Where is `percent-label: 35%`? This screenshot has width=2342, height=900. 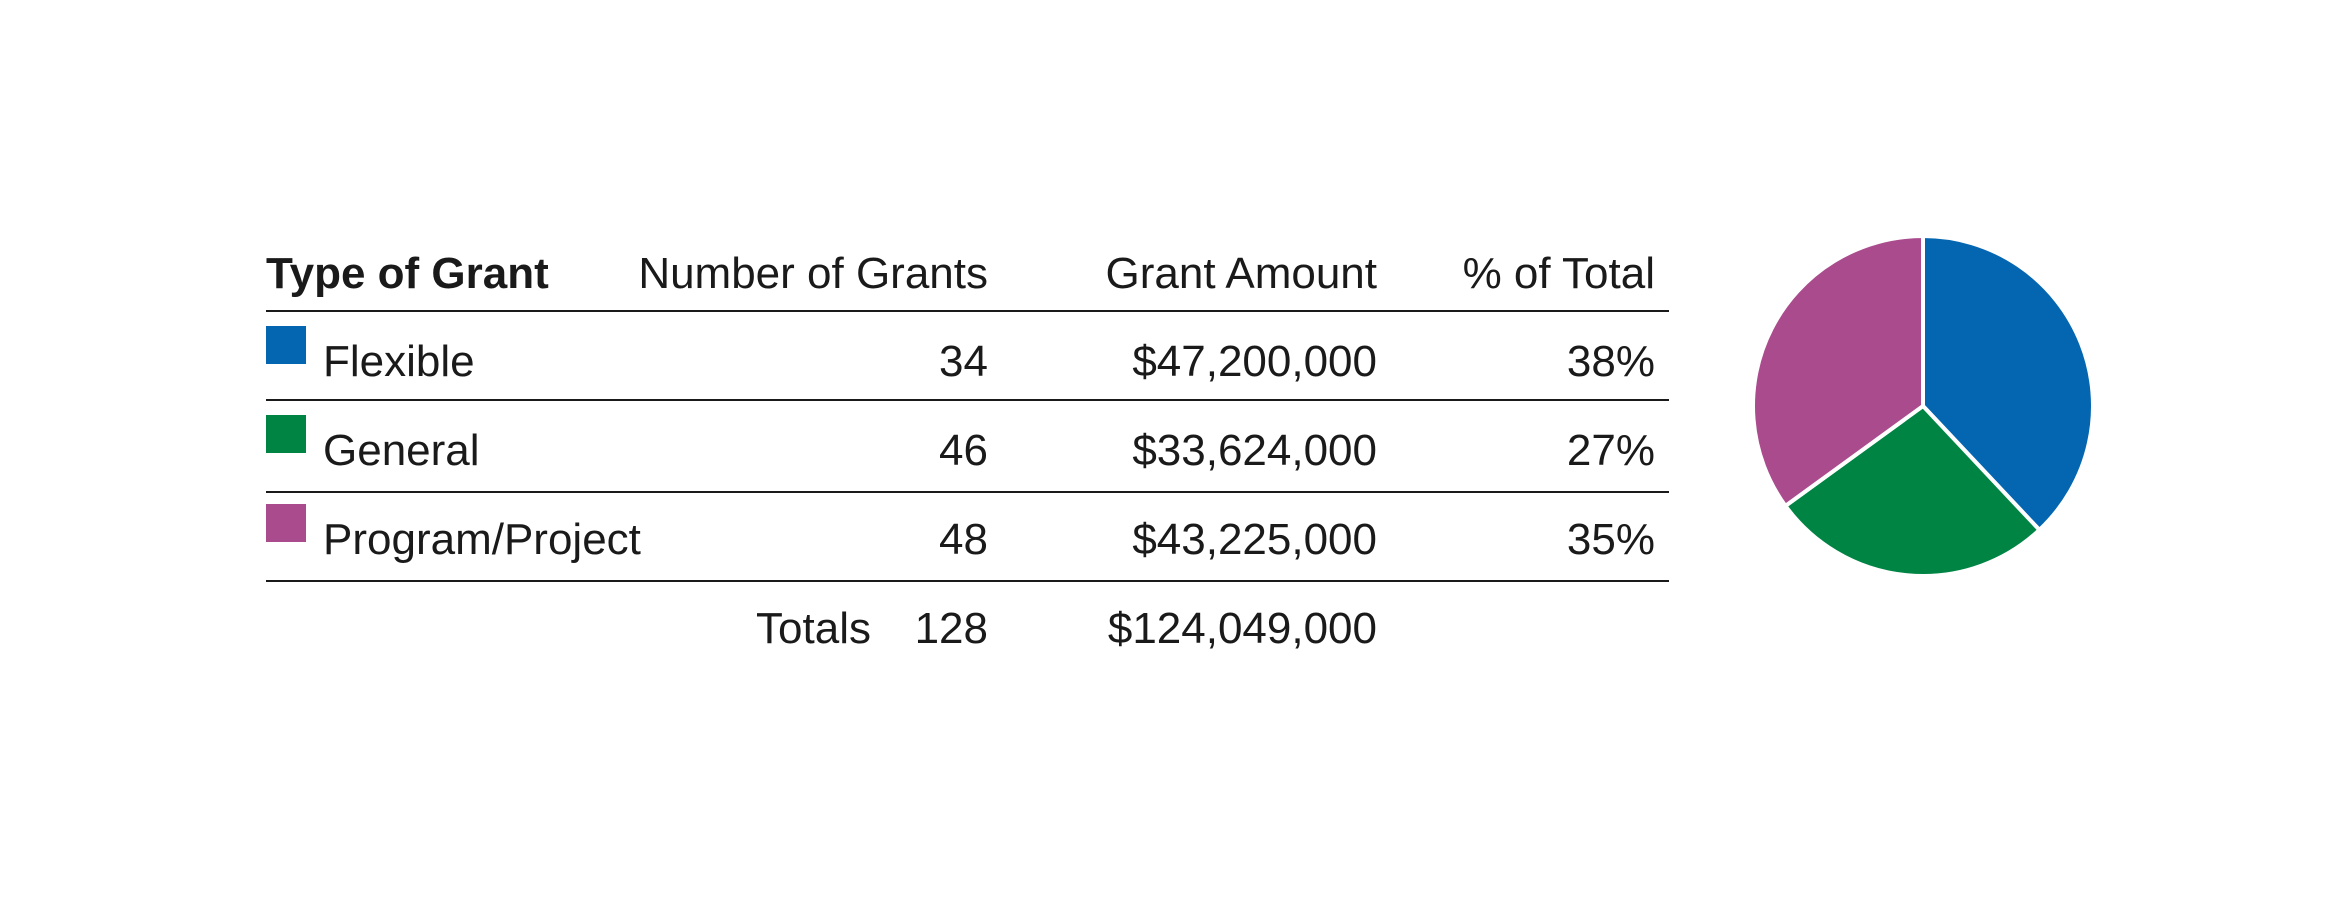
percent-label: 35% is located at coordinates (1611, 539).